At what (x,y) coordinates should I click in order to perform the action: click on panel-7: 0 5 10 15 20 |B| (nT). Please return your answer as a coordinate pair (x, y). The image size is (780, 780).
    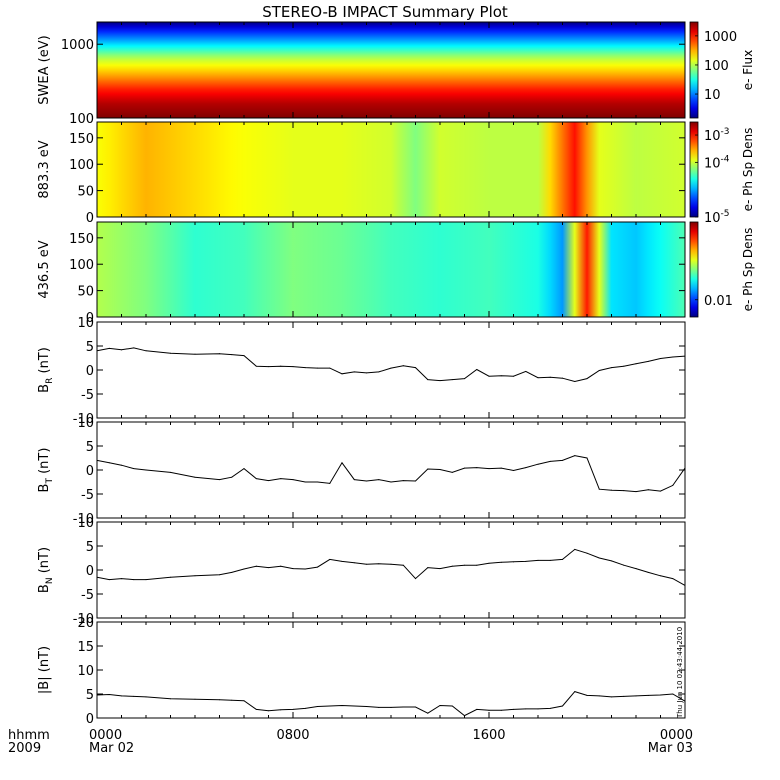
    Looking at the image, I should click on (361, 671).